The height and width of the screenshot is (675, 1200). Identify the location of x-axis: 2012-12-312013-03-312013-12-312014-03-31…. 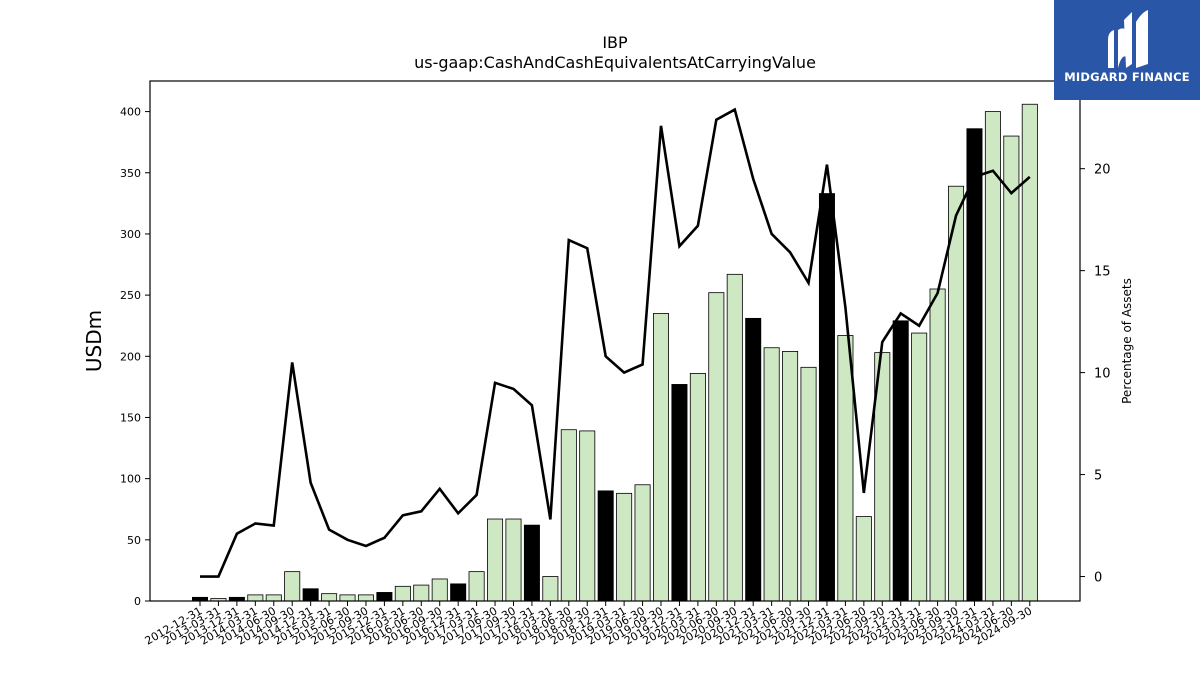
(588, 624).